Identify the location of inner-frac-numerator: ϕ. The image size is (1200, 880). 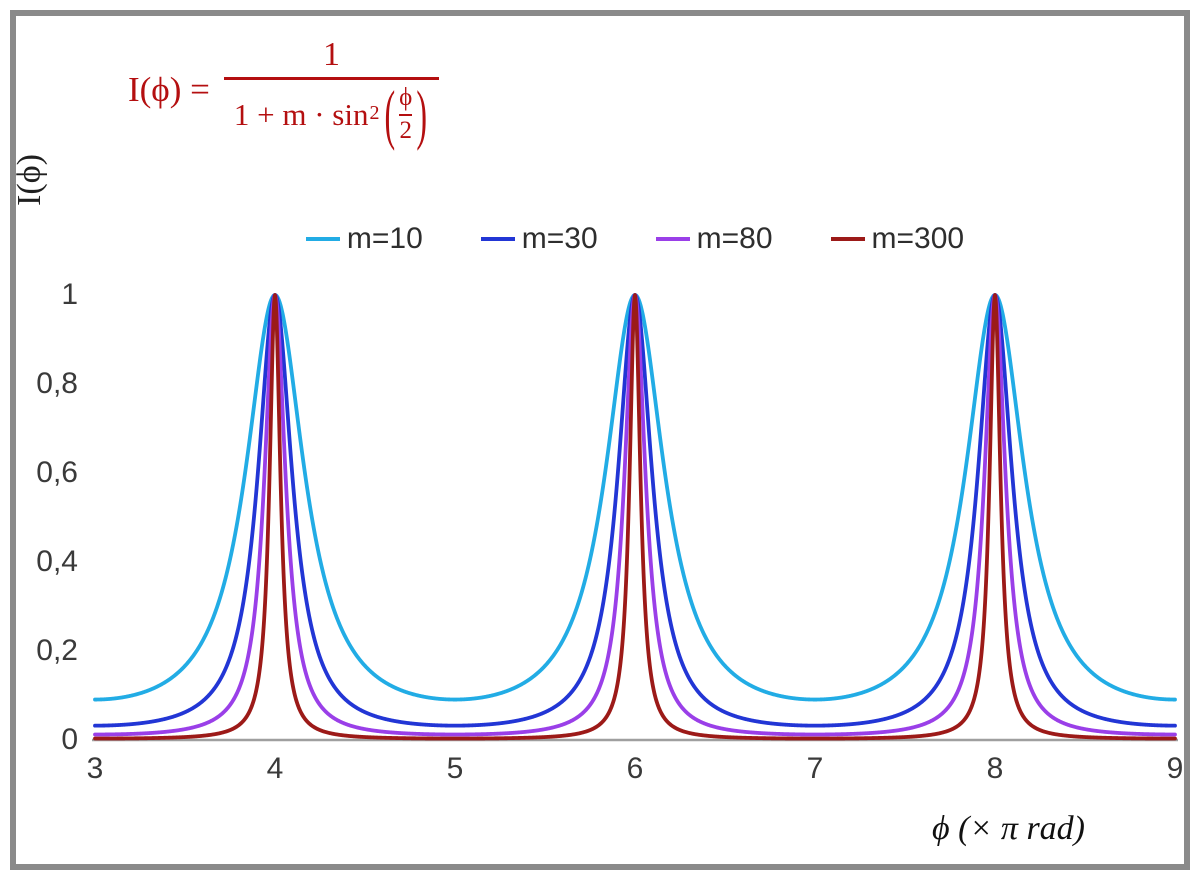
(406, 98).